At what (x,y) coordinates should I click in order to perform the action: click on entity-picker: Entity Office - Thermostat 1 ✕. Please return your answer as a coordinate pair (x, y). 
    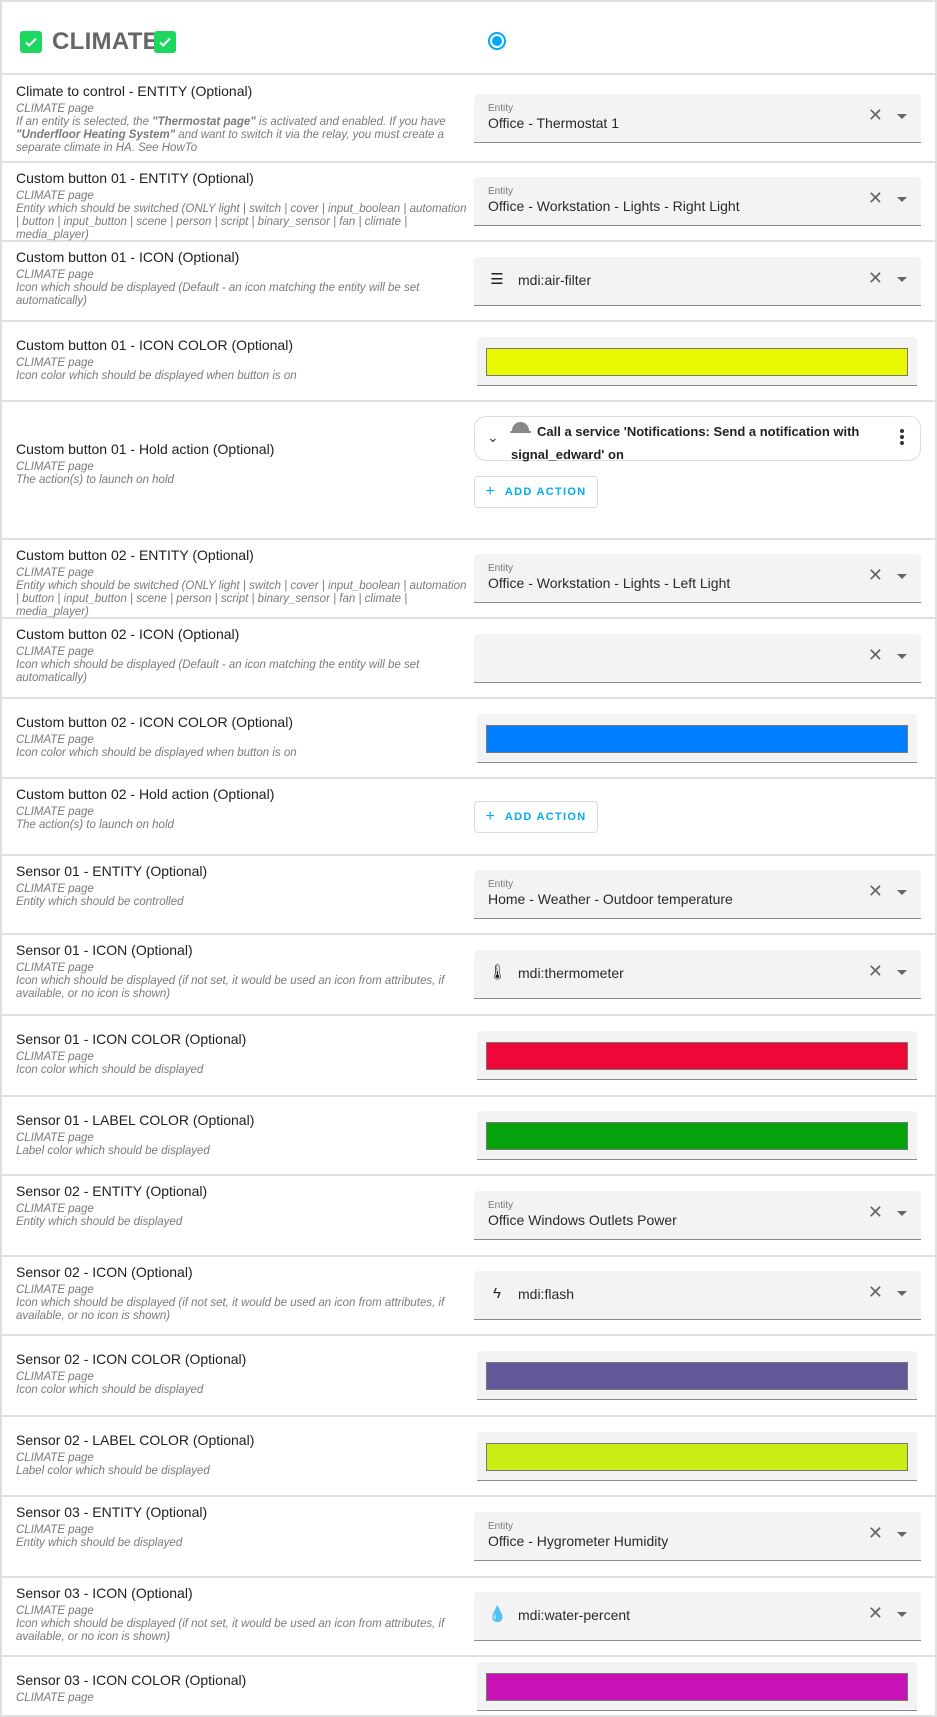
    Looking at the image, I should click on (697, 118).